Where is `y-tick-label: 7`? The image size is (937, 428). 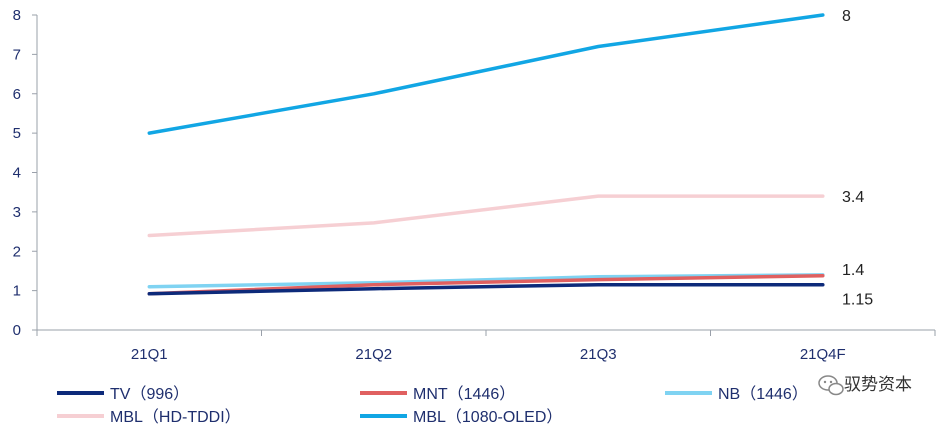 y-tick-label: 7 is located at coordinates (17, 54).